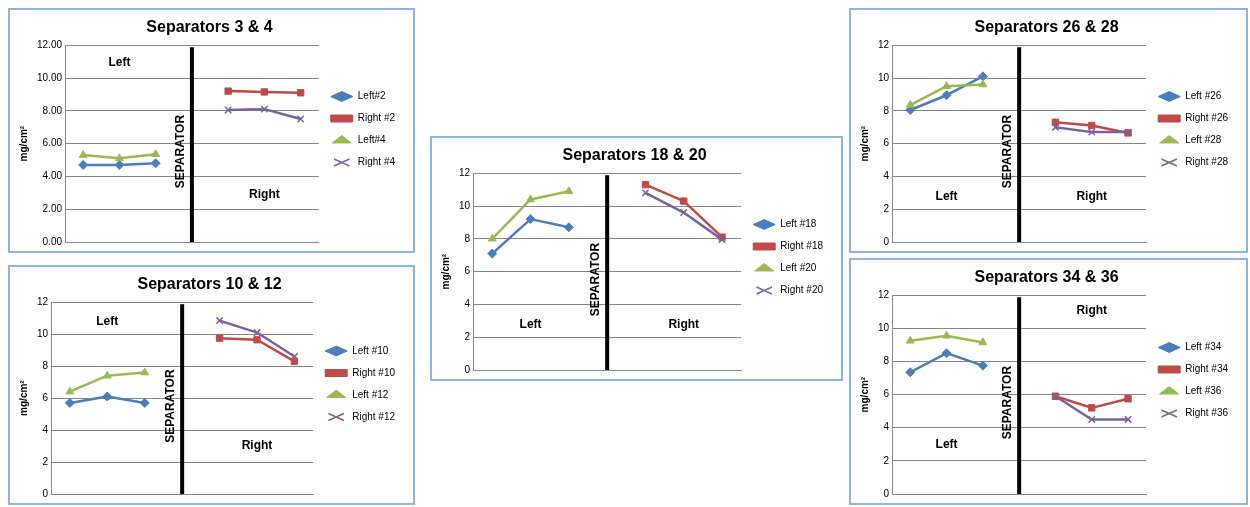  Describe the element at coordinates (52, 176) in the screenshot. I see `y-tick-label: 4.00` at that location.